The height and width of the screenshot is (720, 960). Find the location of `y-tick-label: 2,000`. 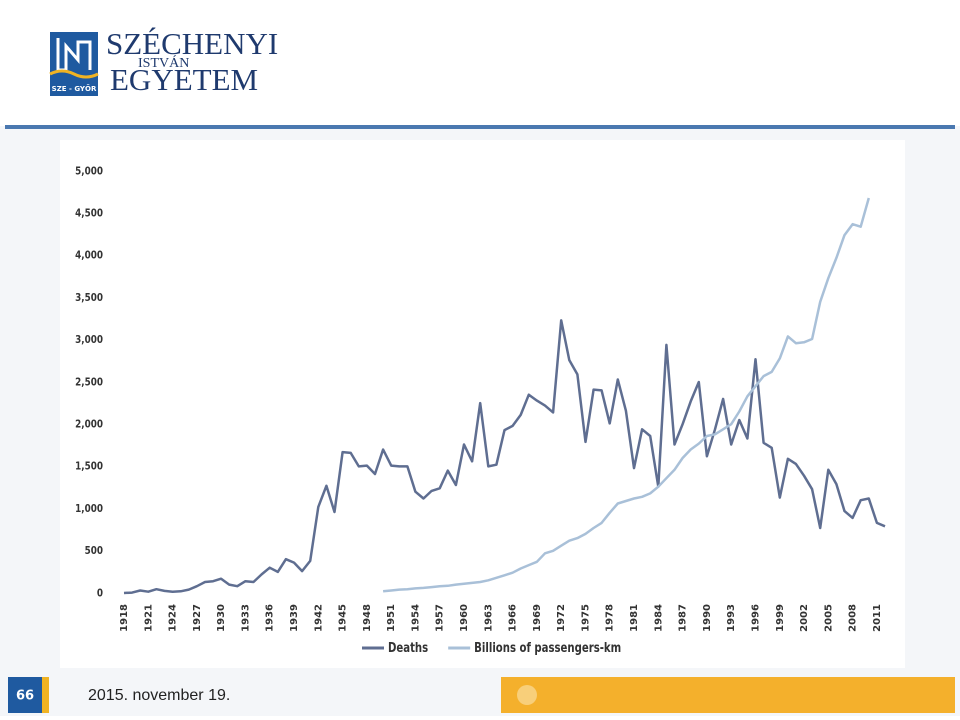

y-tick-label: 2,000 is located at coordinates (89, 425).